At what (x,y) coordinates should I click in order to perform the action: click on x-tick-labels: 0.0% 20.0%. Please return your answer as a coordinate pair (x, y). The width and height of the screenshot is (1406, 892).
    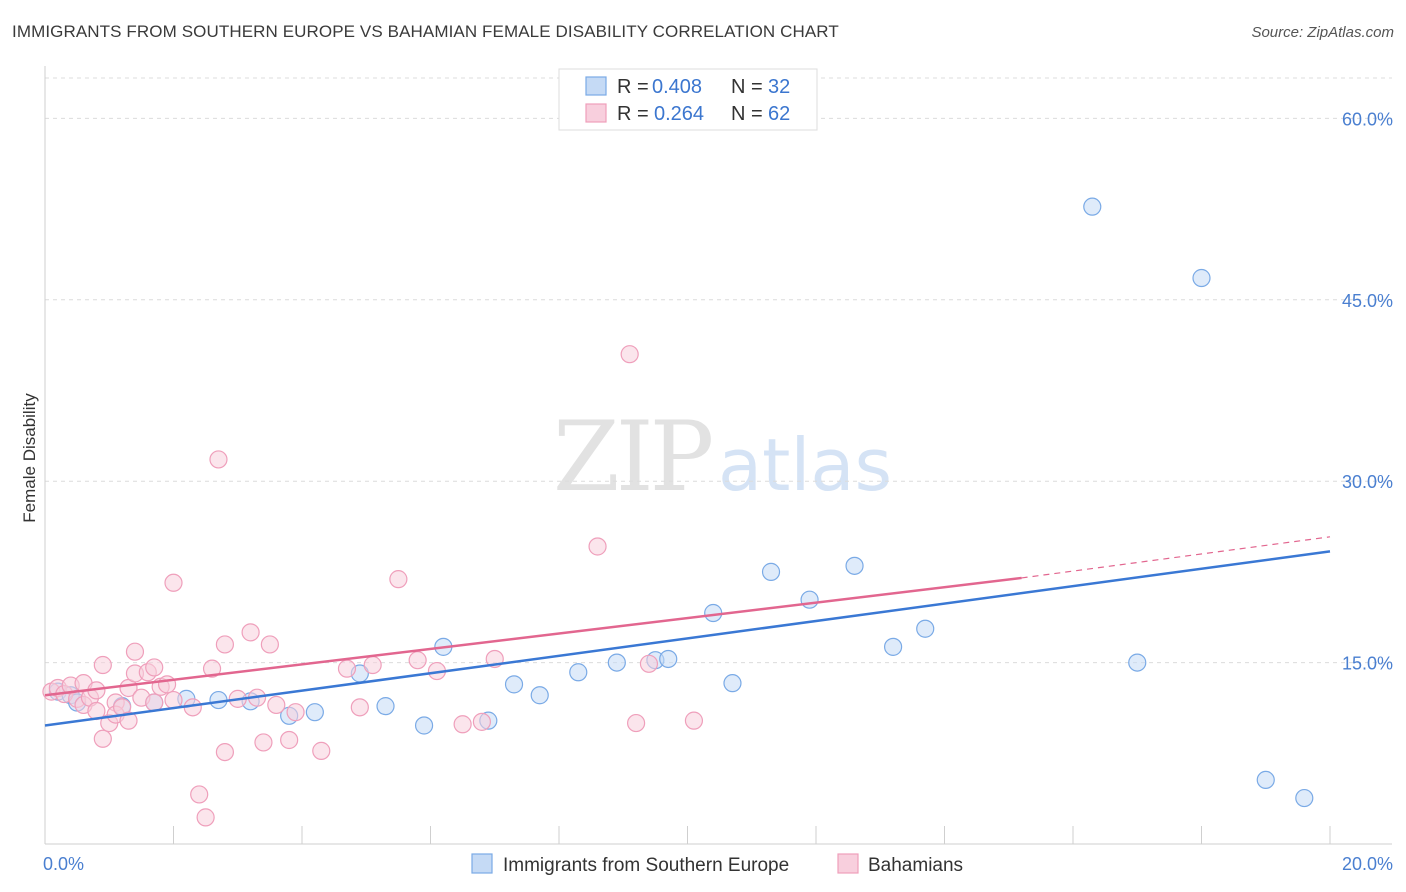
    Looking at the image, I should click on (718, 864).